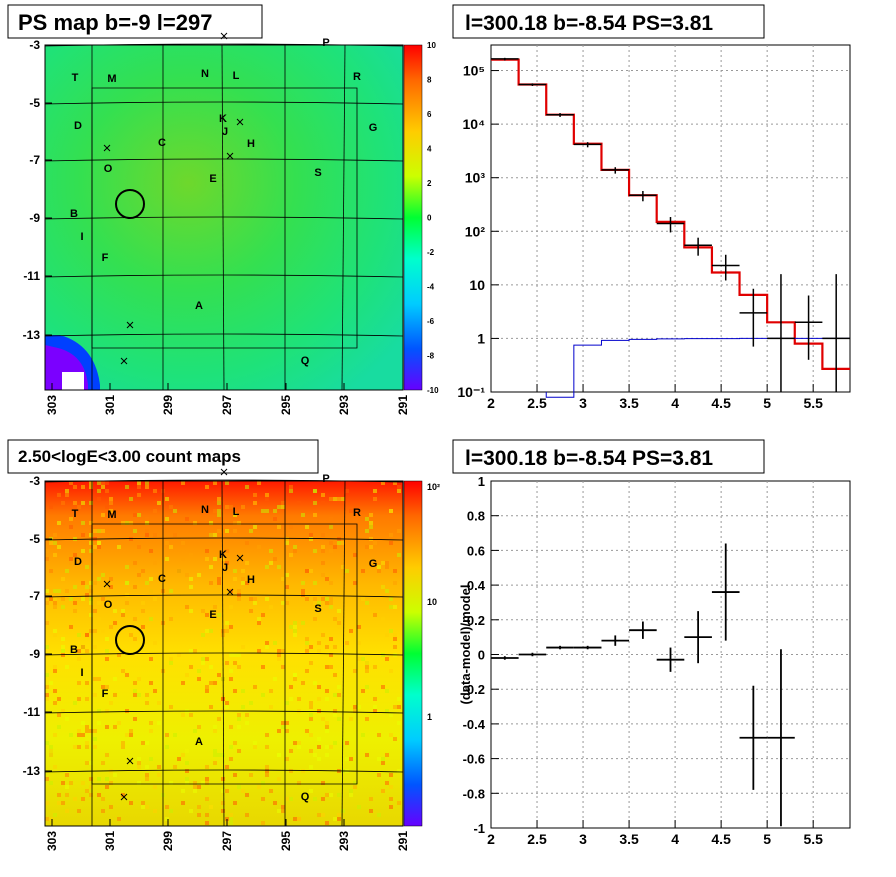 The image size is (896, 877). I want to click on source-label: I, so click(81, 237).